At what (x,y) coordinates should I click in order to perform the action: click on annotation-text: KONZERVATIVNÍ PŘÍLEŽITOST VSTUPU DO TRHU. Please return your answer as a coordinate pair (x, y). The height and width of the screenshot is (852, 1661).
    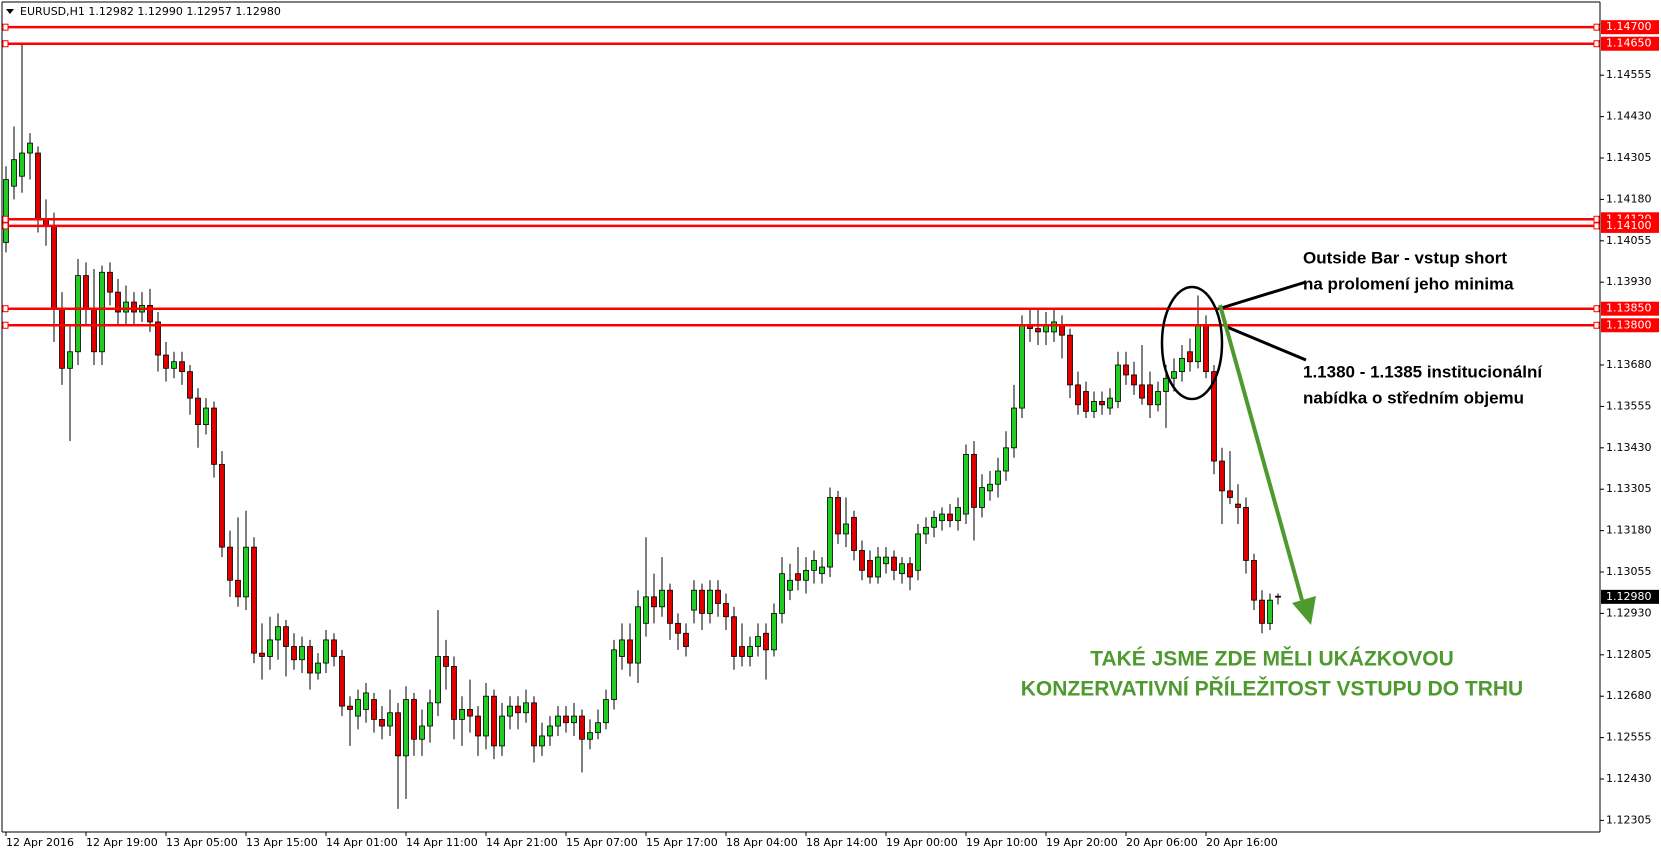
    Looking at the image, I should click on (1272, 689).